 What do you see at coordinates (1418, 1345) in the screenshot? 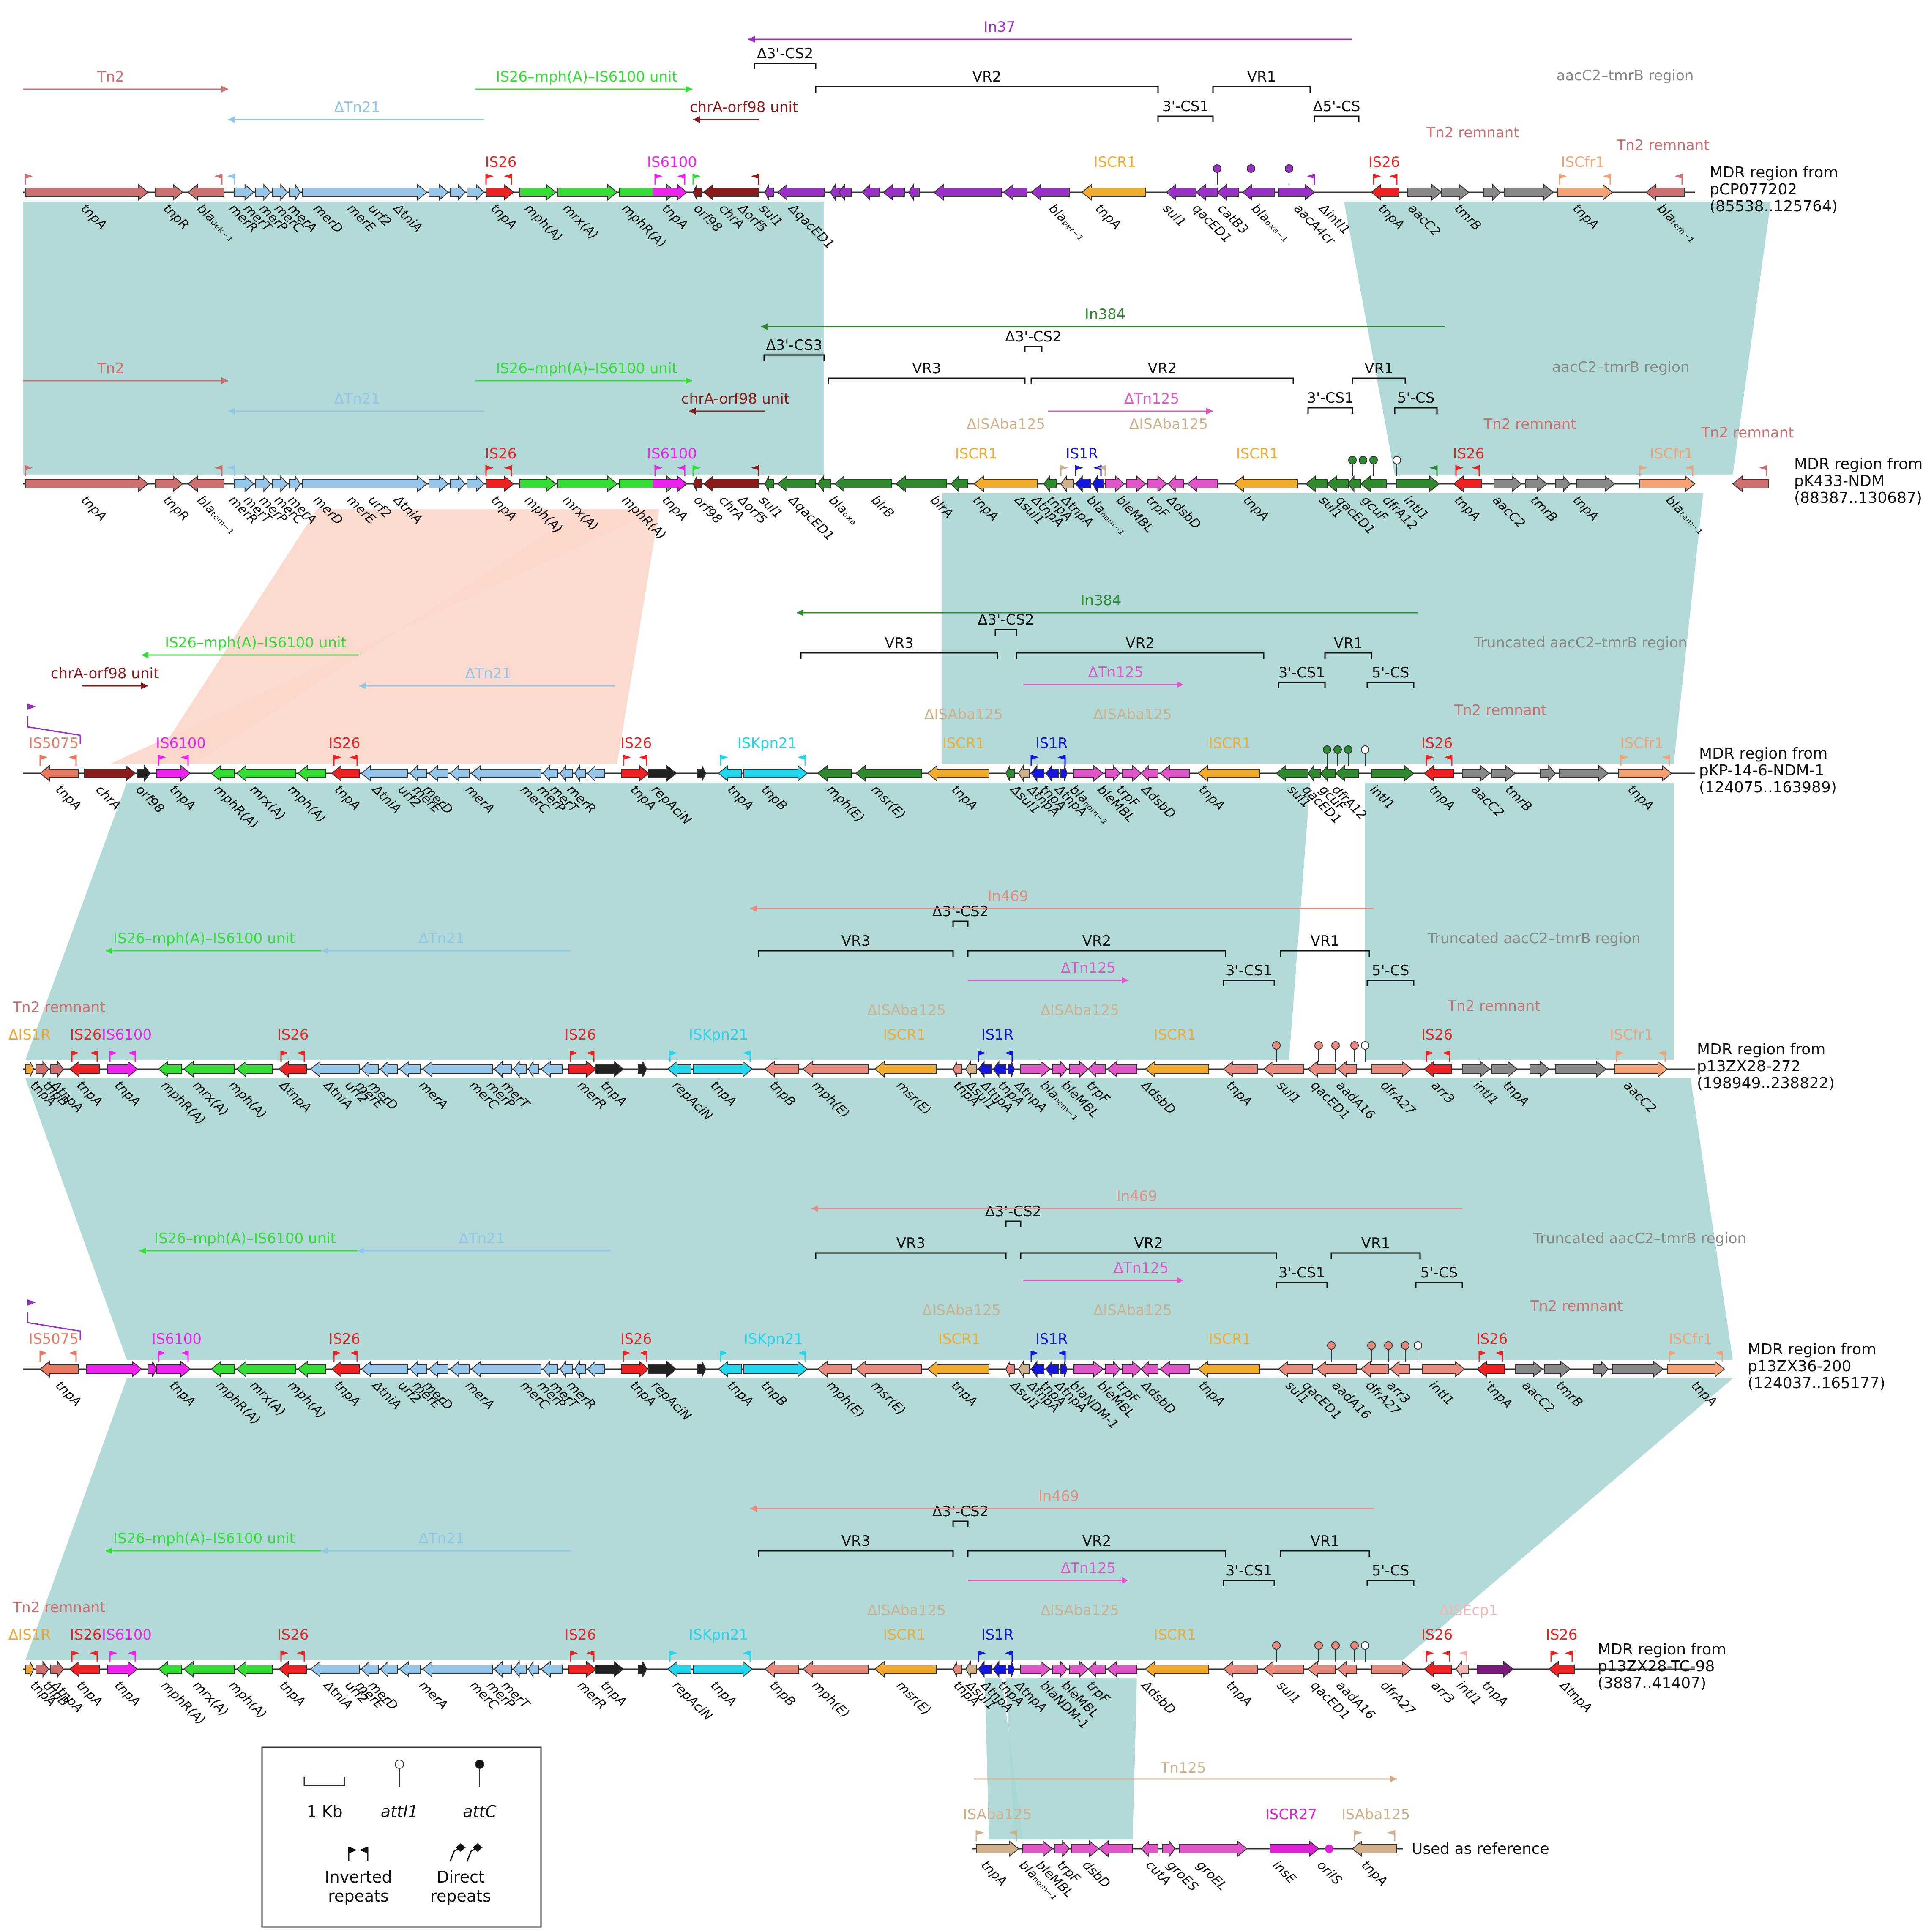
I see `attI1-site` at bounding box center [1418, 1345].